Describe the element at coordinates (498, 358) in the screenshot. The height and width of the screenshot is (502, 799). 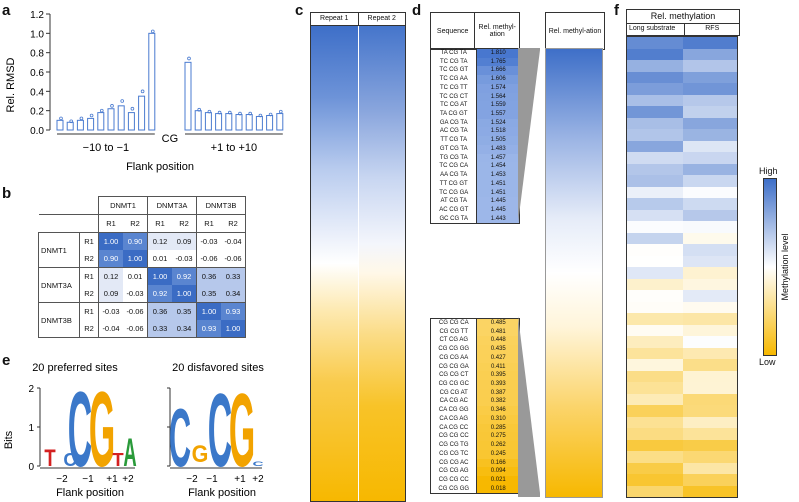
I see `methylation-value: 0.427` at that location.